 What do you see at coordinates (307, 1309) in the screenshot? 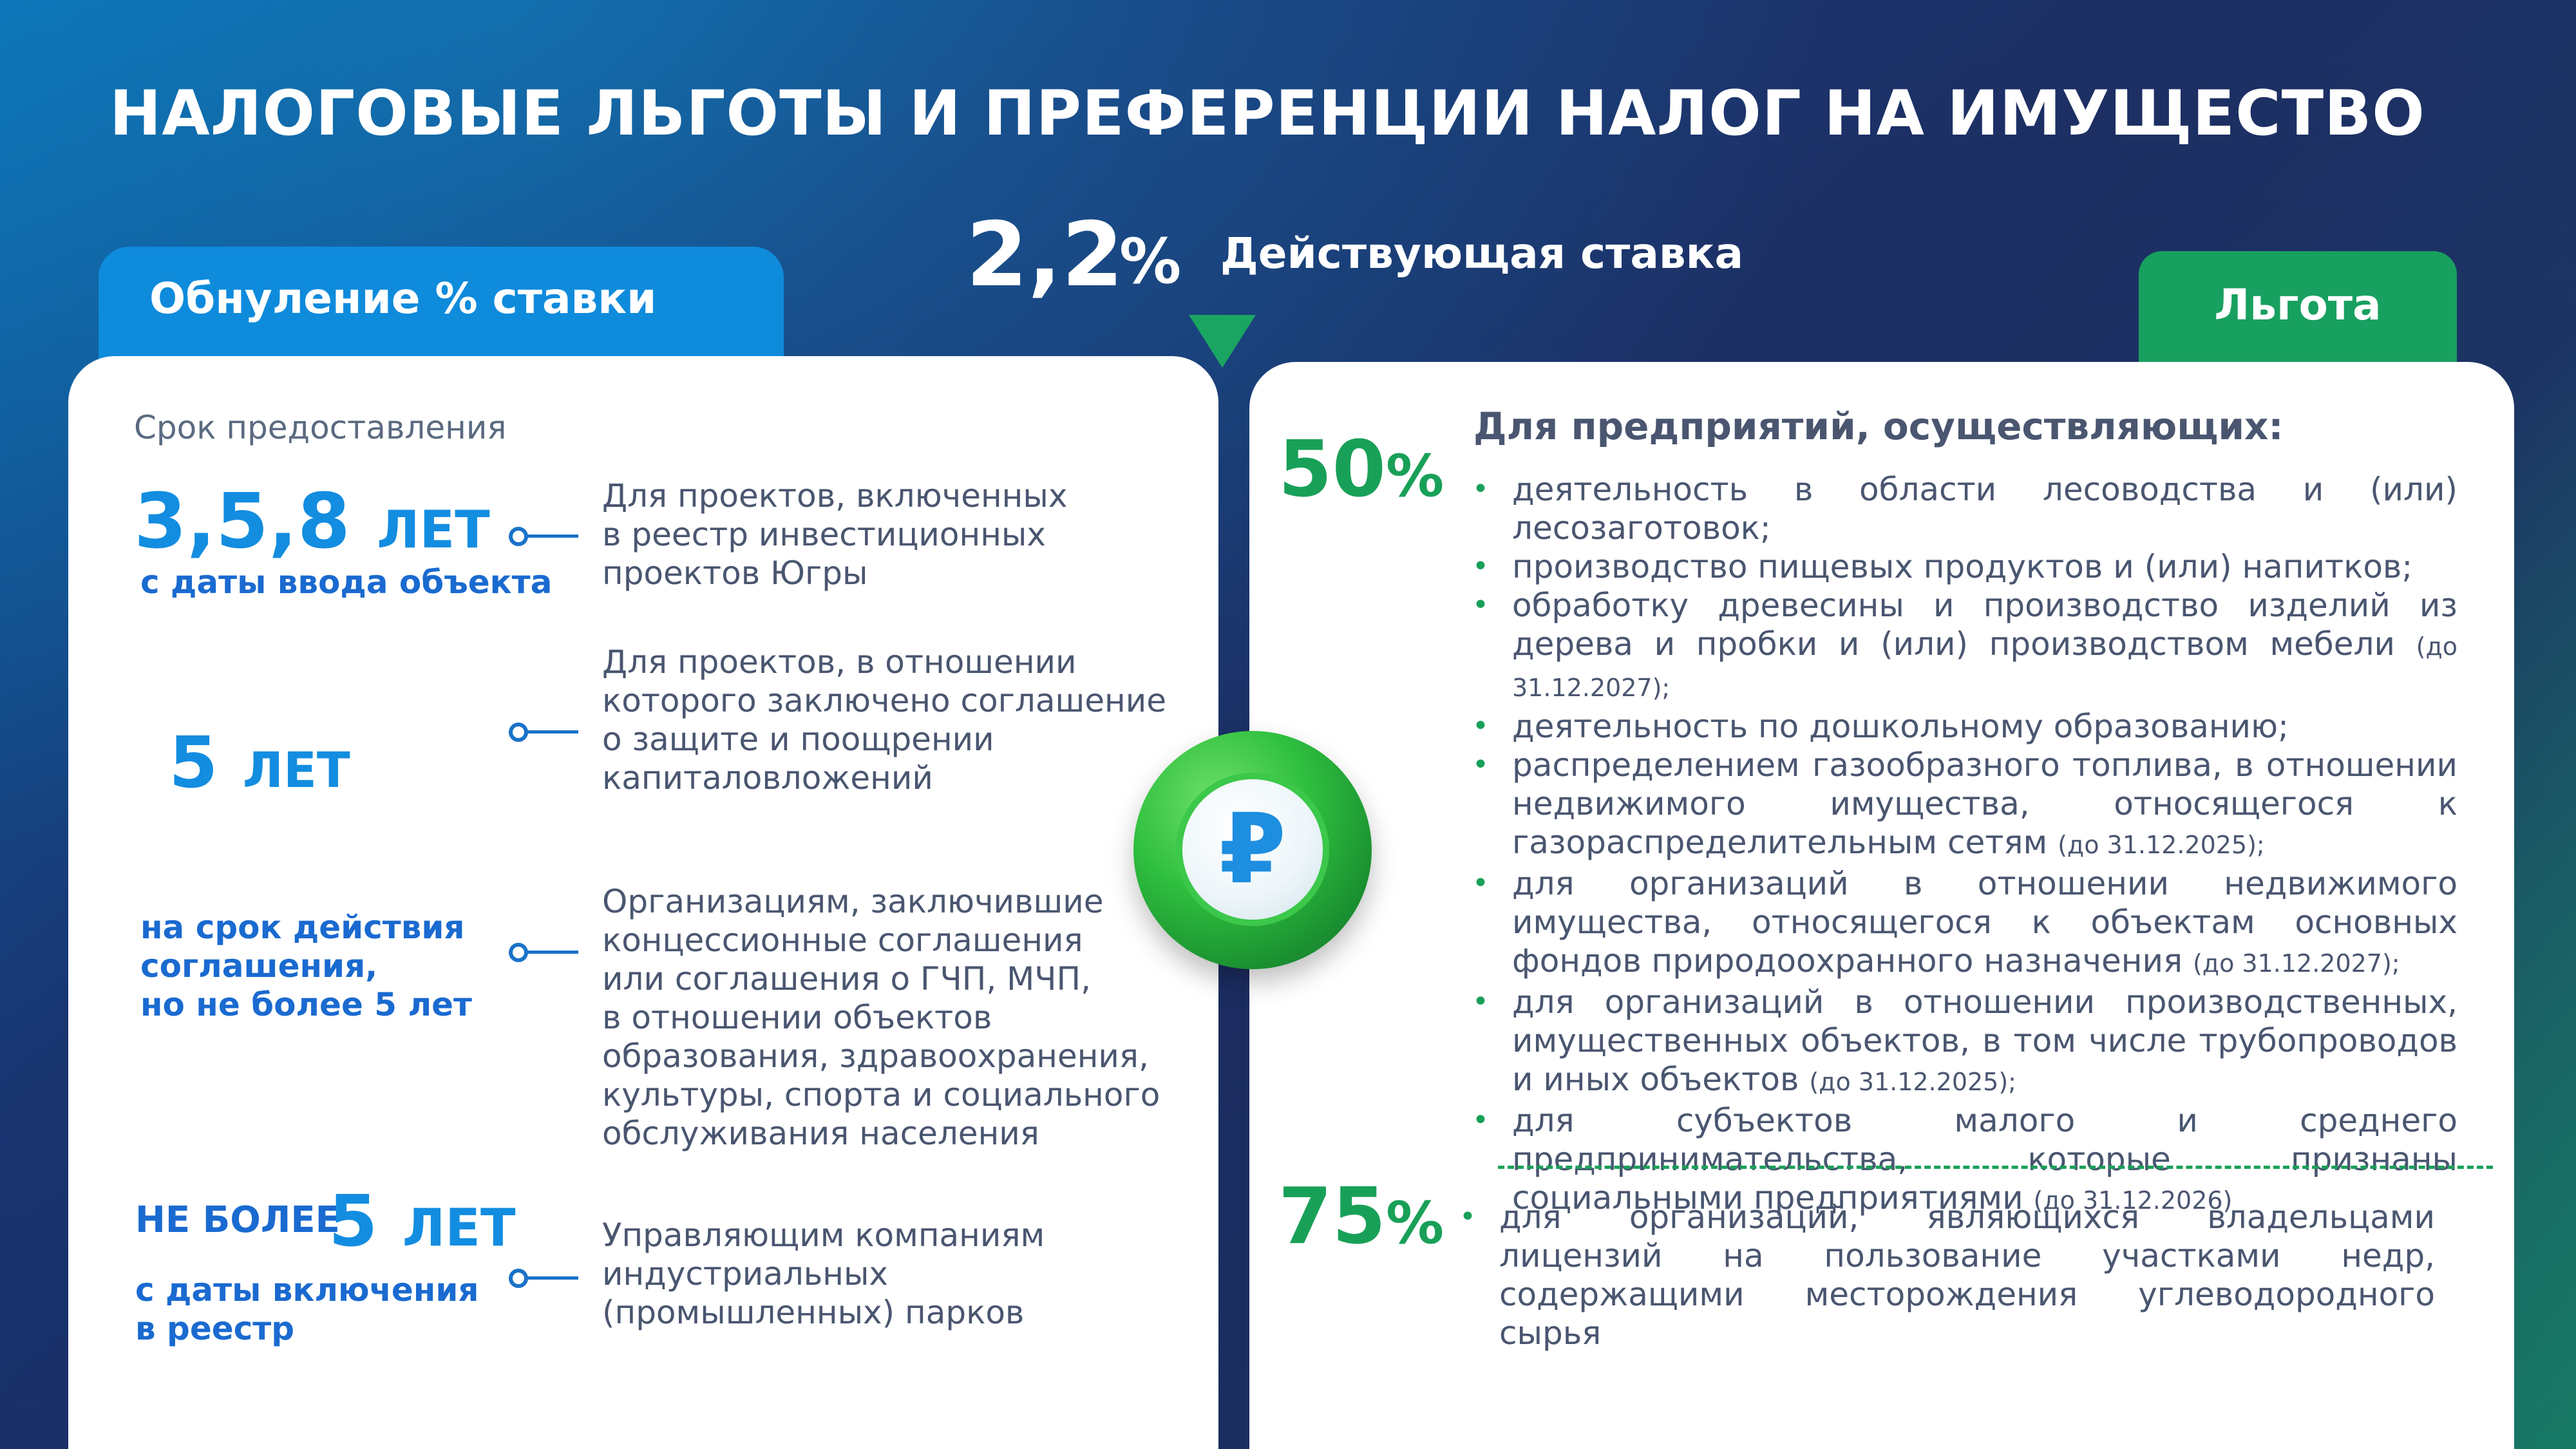
I see `term-4-sub: с даты включения в реестр` at bounding box center [307, 1309].